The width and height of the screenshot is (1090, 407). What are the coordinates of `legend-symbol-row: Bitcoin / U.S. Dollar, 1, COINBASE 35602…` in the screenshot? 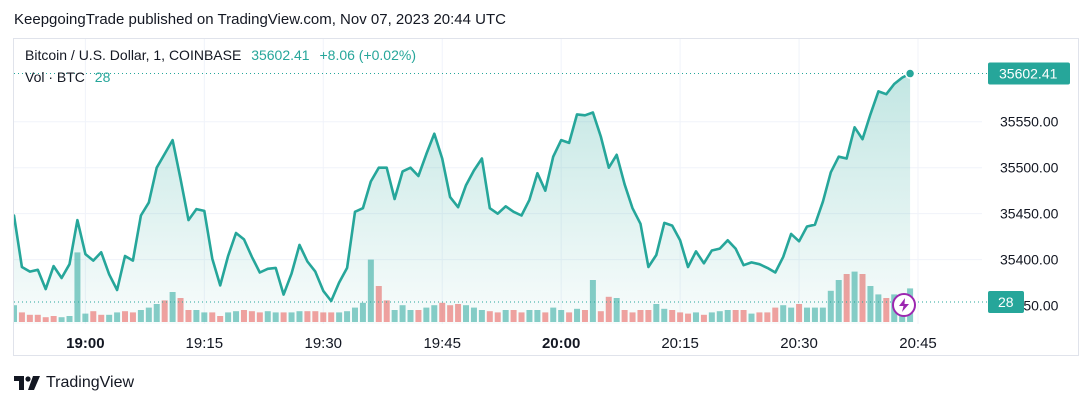 It's located at (220, 55).